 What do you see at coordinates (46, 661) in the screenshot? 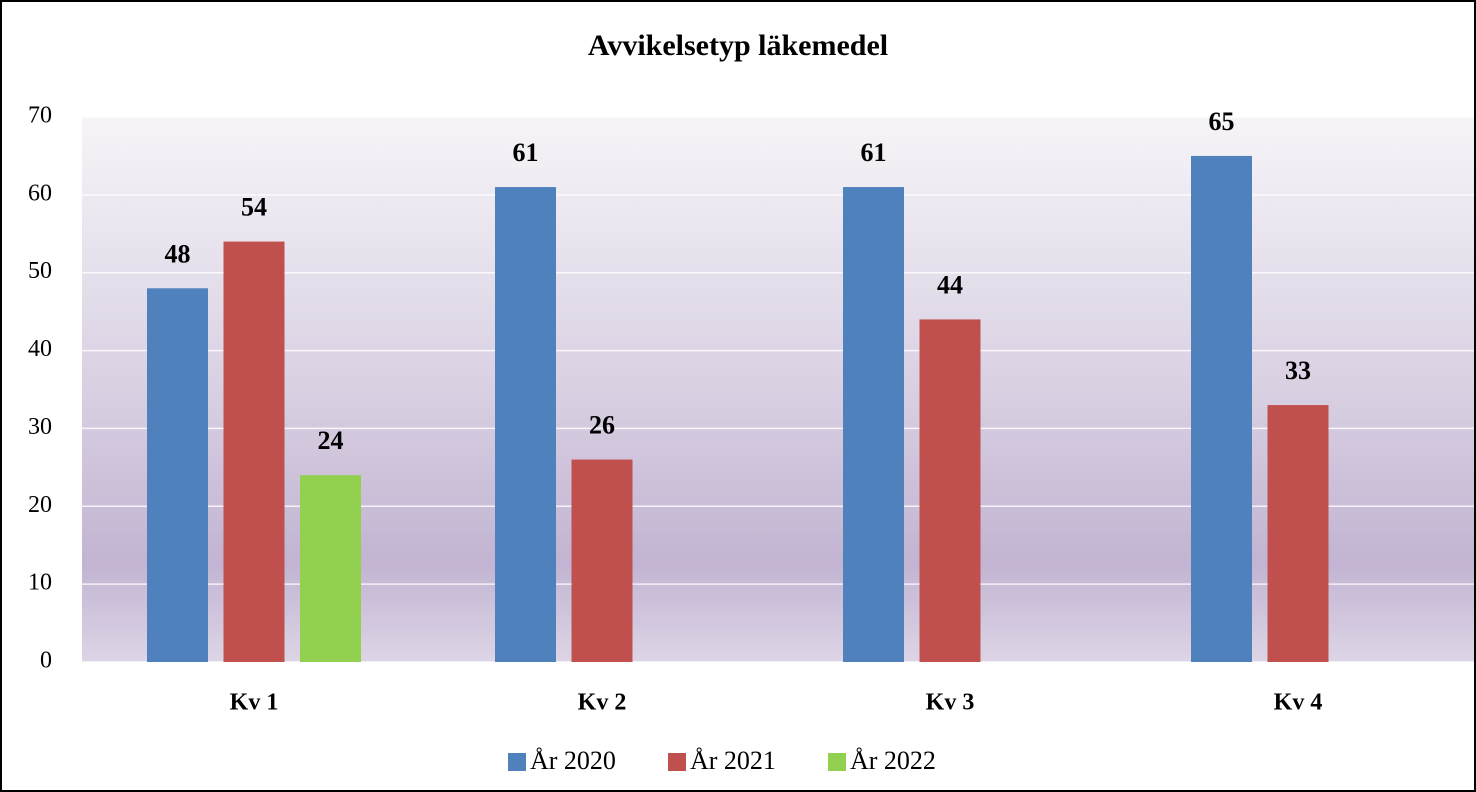
I see `y-tick-label: 0` at bounding box center [46, 661].